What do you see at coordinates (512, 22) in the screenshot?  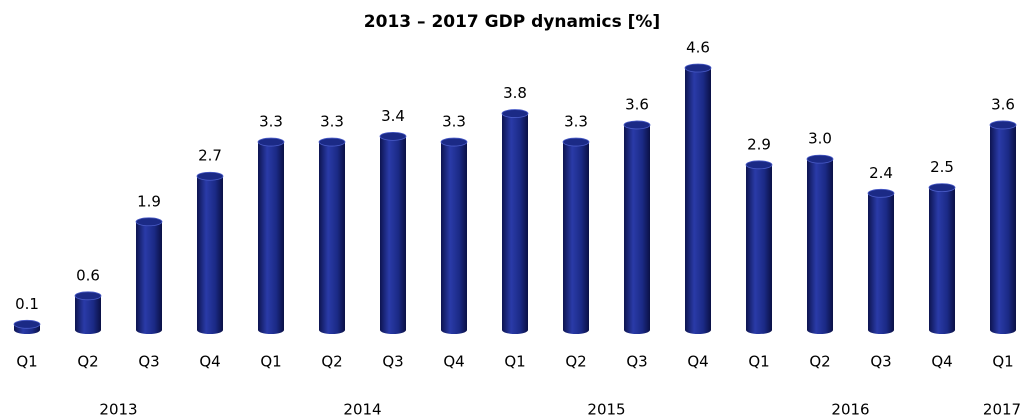 I see `chart-title: 2013 – 2017 GDP dynamics [%]` at bounding box center [512, 22].